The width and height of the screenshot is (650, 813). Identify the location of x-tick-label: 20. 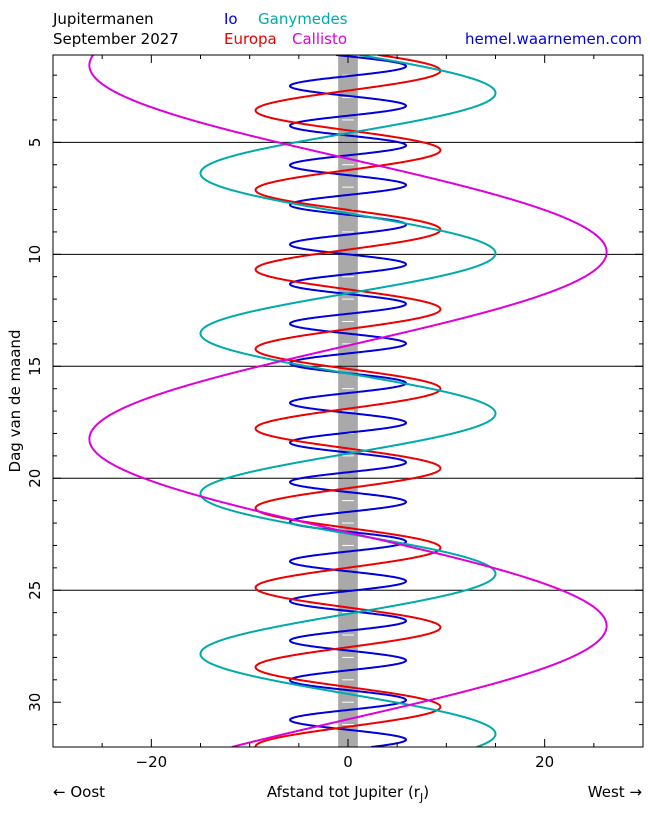
(544, 762).